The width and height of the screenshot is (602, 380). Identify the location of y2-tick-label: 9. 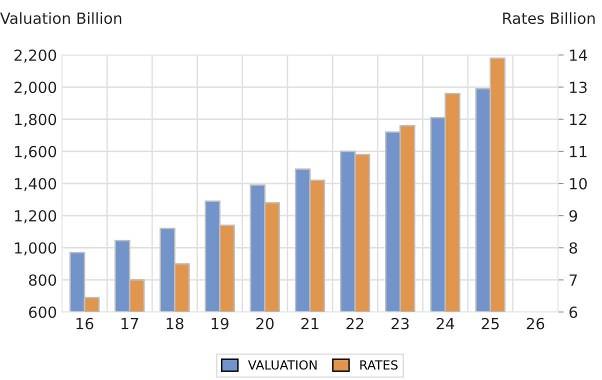
(573, 216).